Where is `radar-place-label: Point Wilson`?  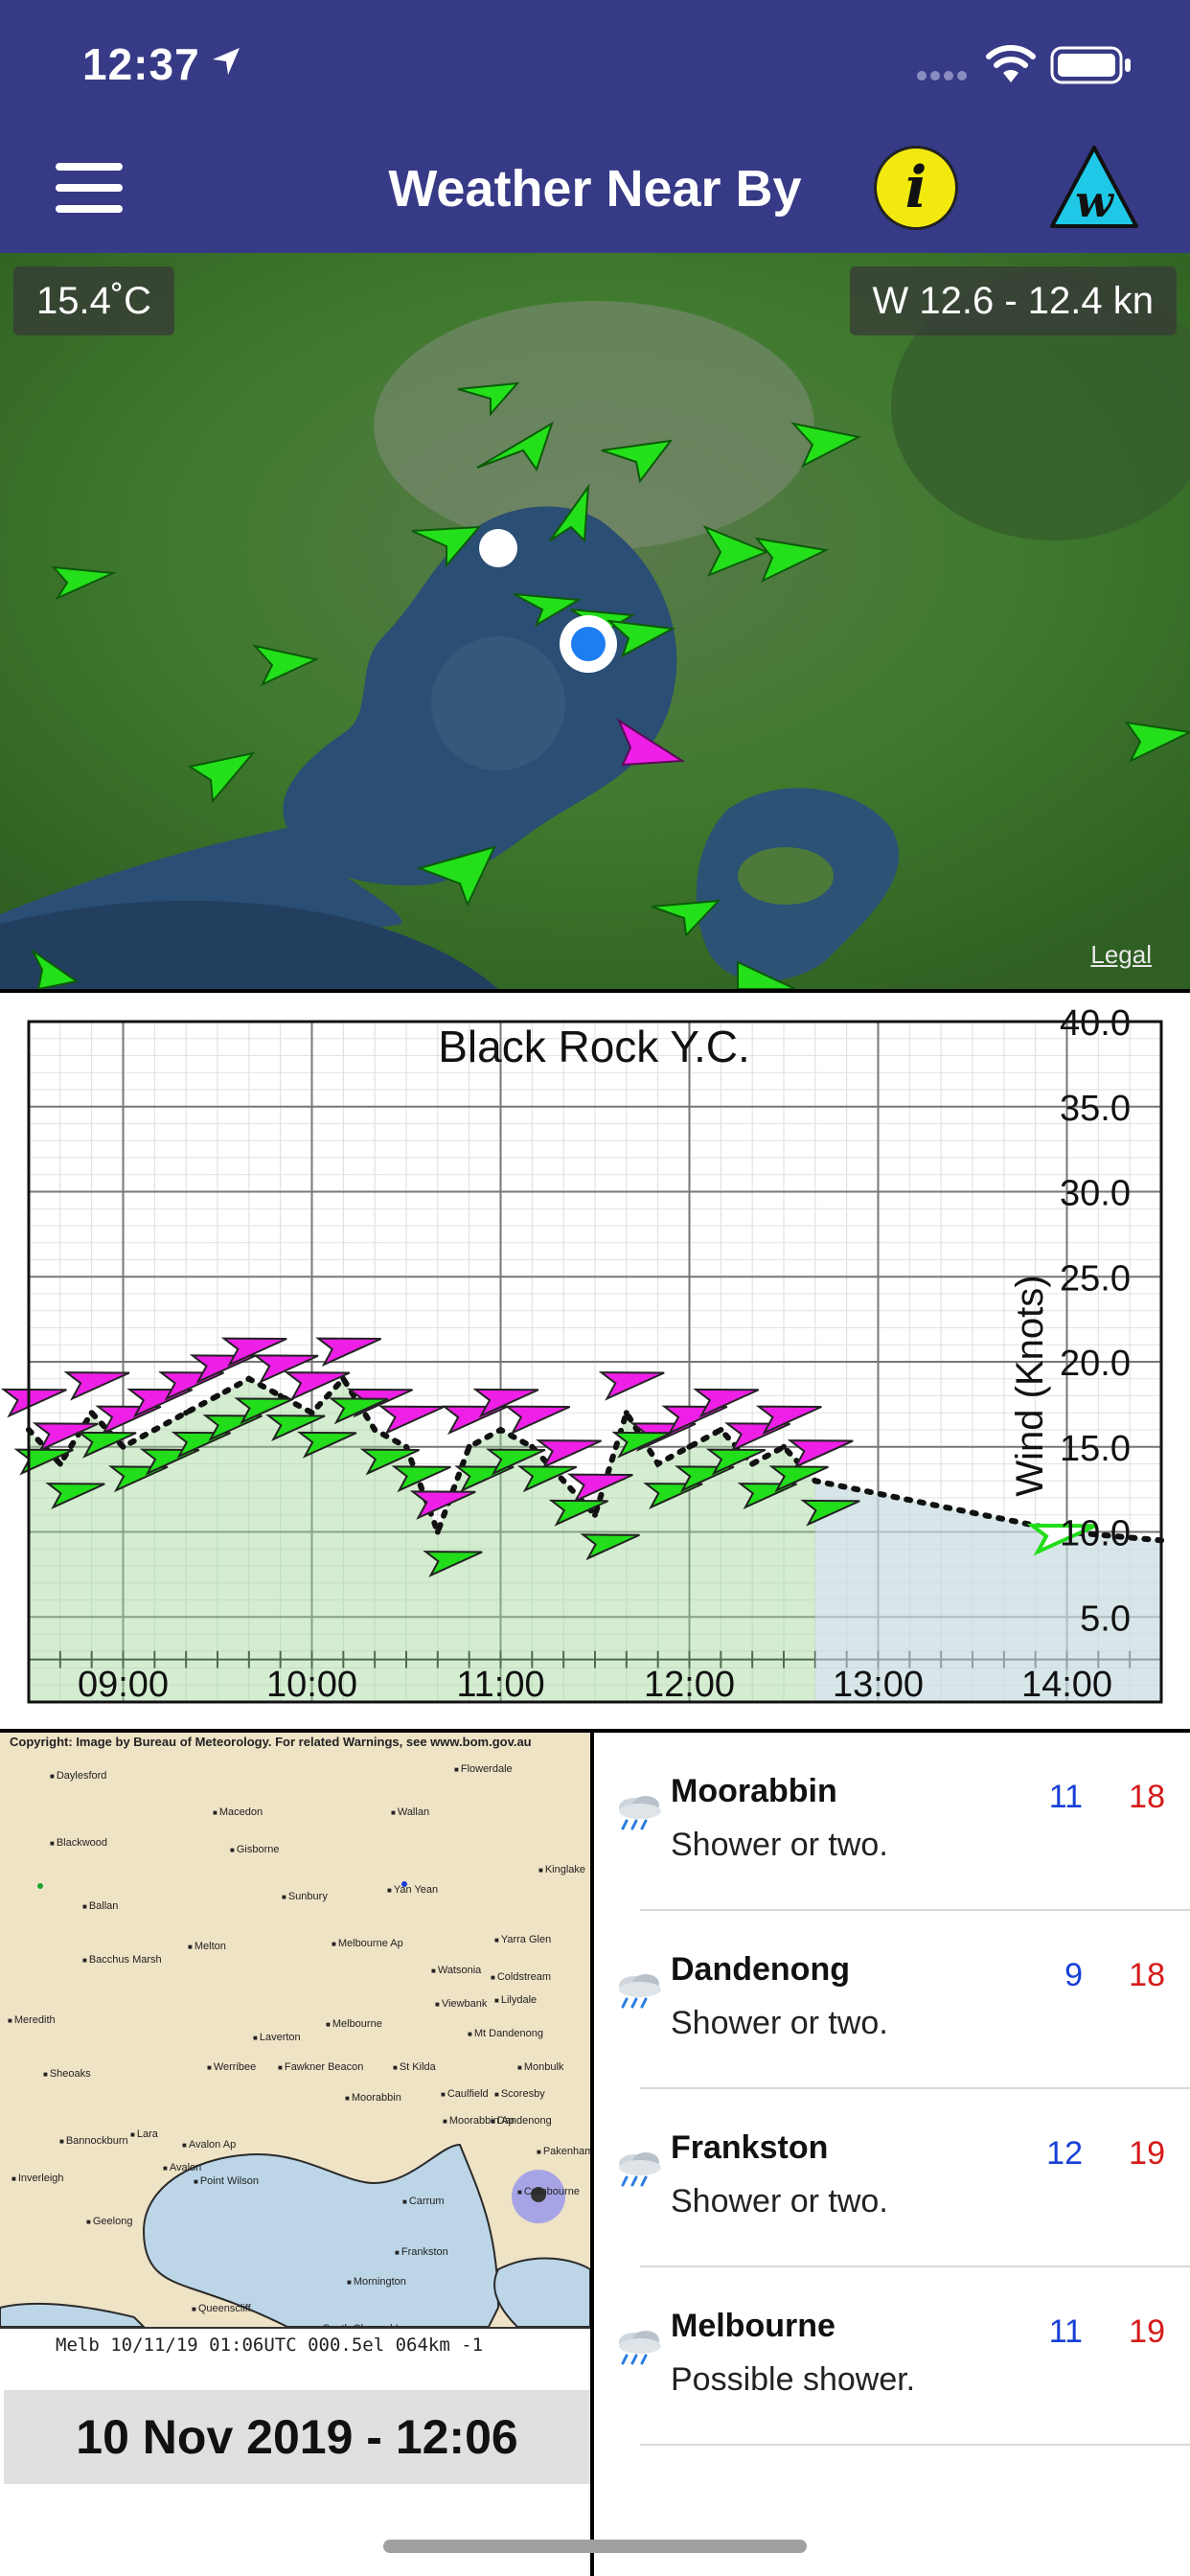 radar-place-label: Point Wilson is located at coordinates (226, 2181).